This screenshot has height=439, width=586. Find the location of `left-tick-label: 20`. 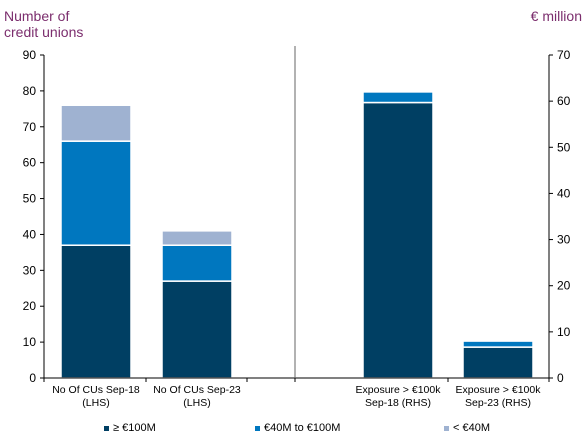

left-tick-label: 20 is located at coordinates (30, 306).